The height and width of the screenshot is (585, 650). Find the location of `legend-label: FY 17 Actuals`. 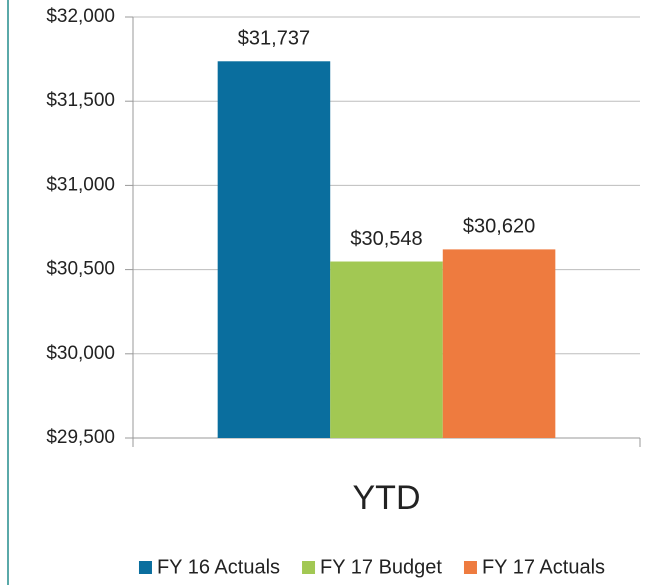

legend-label: FY 17 Actuals is located at coordinates (543, 567).